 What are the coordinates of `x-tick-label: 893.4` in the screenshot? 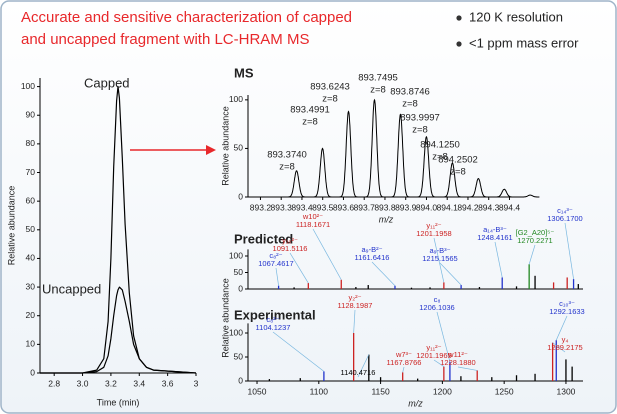 It's located at (302, 207).